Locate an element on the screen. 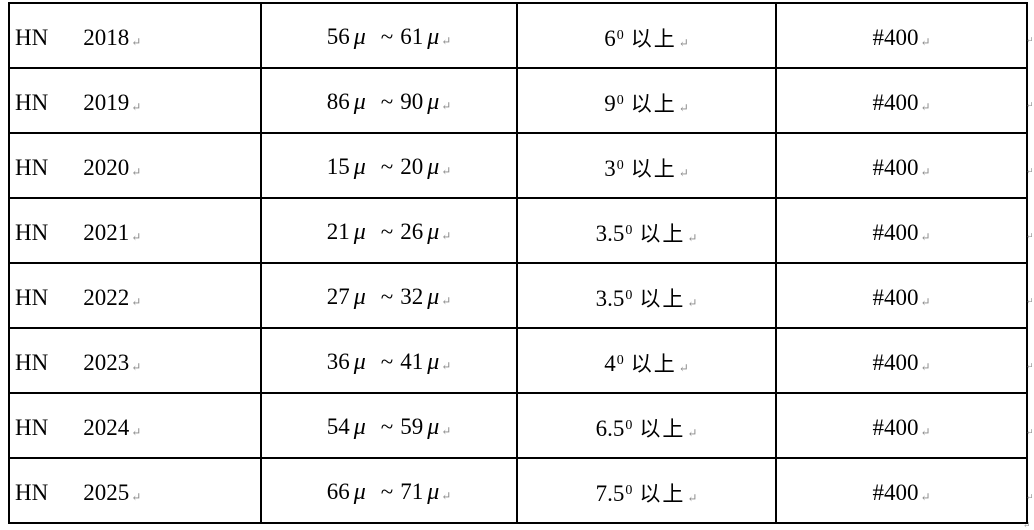 This screenshot has height=530, width=1034. angle-cell: 30 以上 ↵ is located at coordinates (646, 165).